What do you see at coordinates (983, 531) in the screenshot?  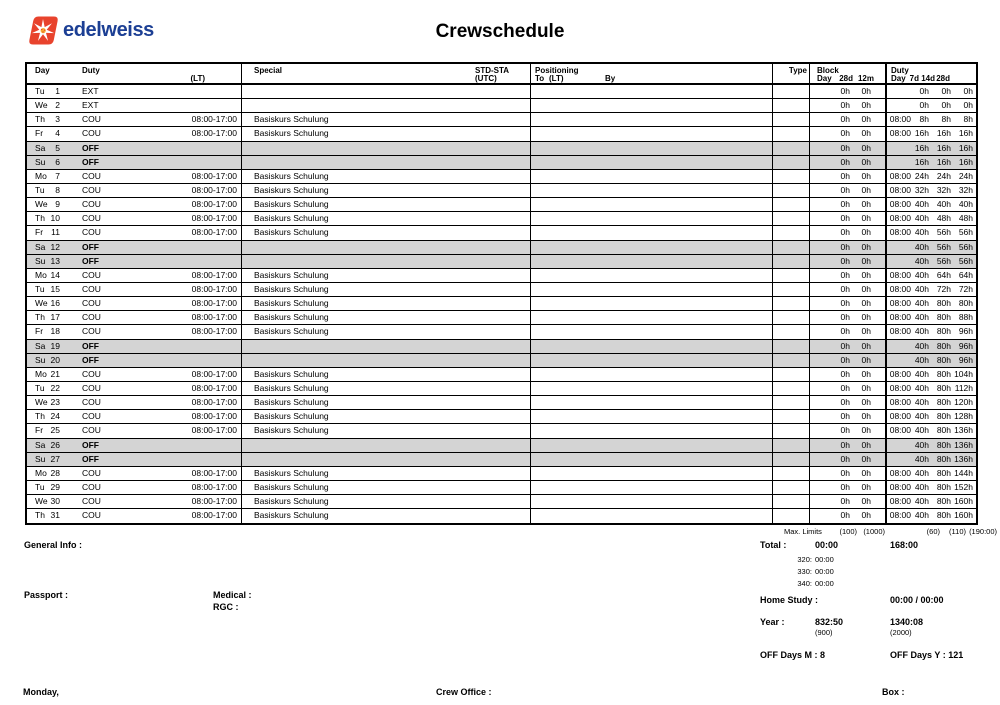 I see `max-limit-duty-28d: (190:00)` at bounding box center [983, 531].